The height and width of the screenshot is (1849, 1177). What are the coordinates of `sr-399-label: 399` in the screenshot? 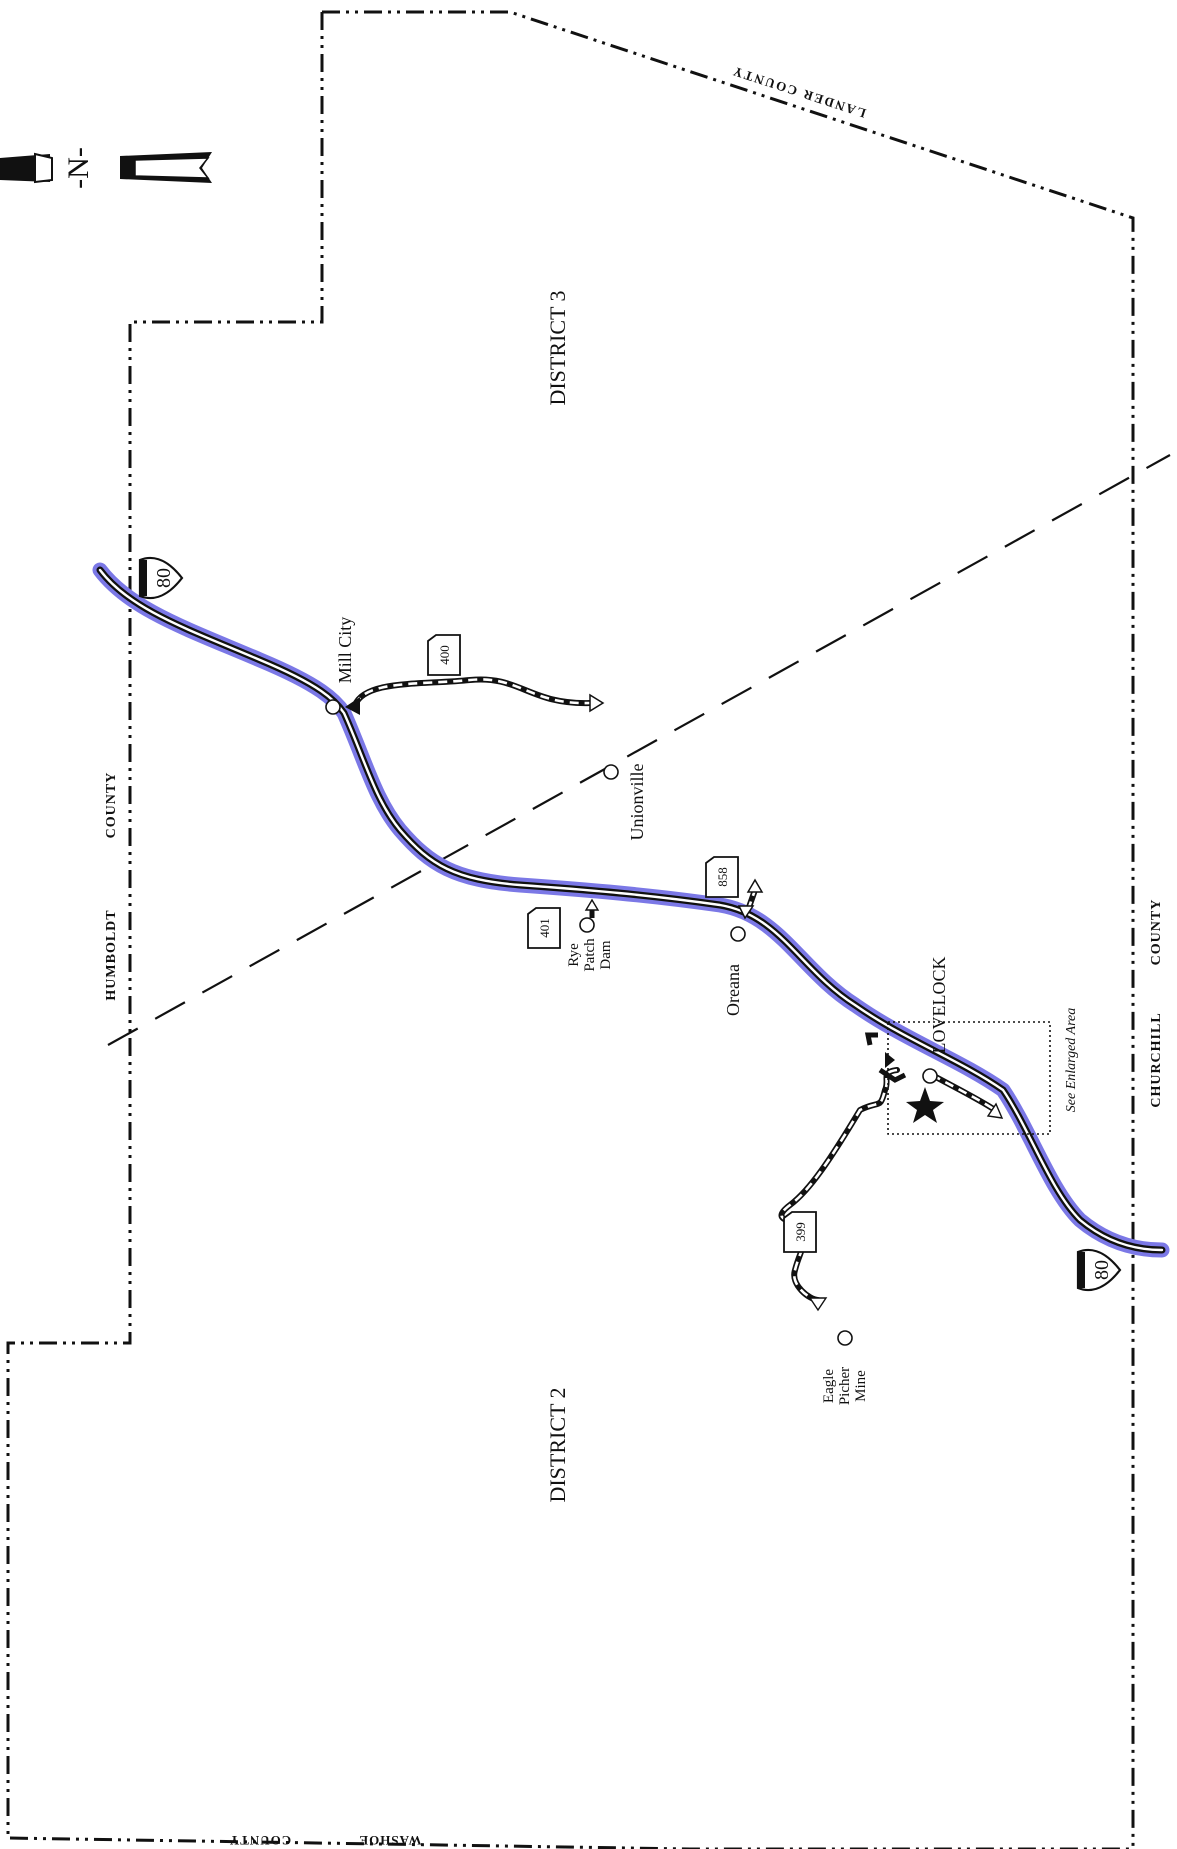 It's located at (800, 1232).